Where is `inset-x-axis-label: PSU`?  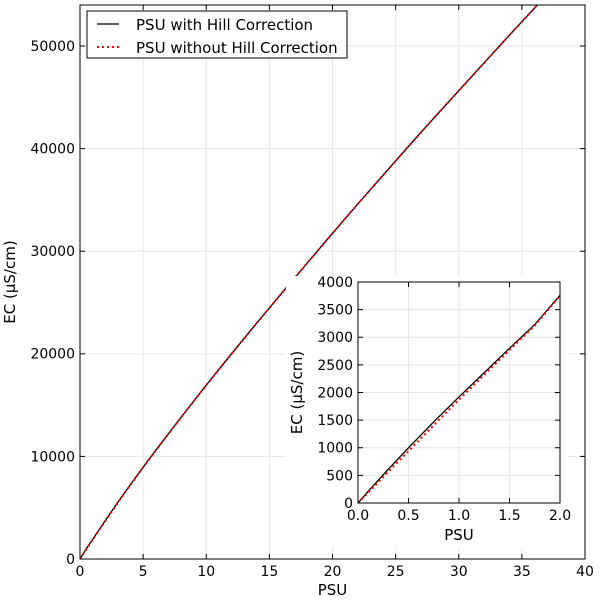
inset-x-axis-label: PSU is located at coordinates (459, 535).